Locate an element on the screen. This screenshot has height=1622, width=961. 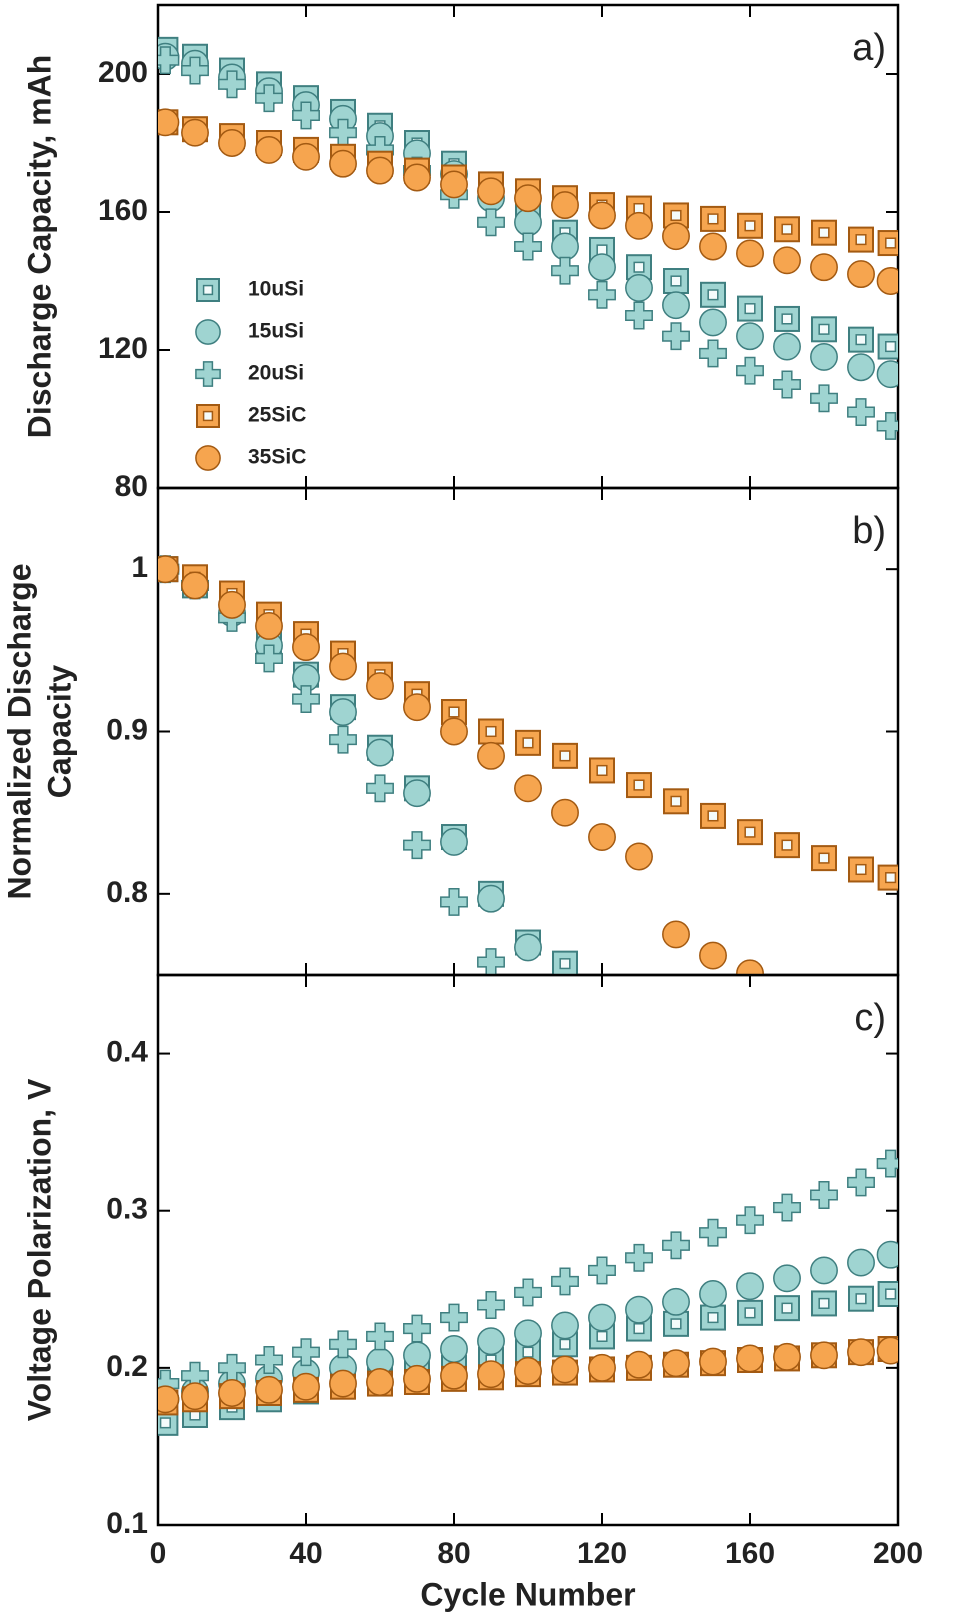
data-layer is located at coordinates (528, 1292).